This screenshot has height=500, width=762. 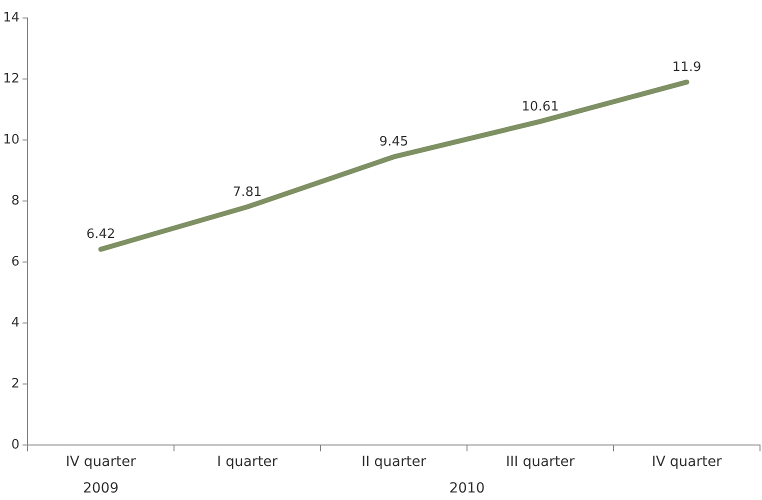 I want to click on data-label: 9.45, so click(x=393, y=142).